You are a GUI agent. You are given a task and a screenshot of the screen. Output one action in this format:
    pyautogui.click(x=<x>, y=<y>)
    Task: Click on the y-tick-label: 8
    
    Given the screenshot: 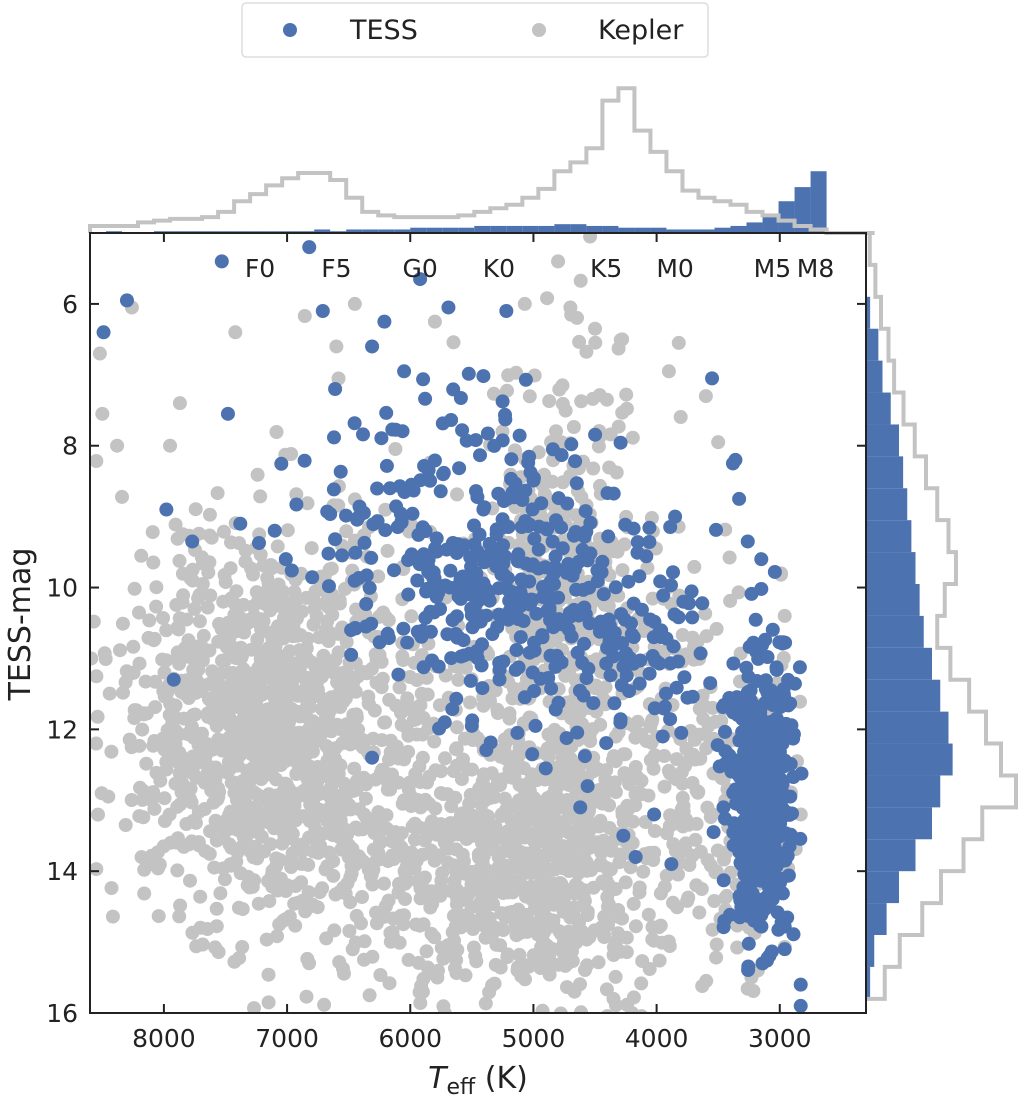 What is the action you would take?
    pyautogui.click(x=70, y=446)
    